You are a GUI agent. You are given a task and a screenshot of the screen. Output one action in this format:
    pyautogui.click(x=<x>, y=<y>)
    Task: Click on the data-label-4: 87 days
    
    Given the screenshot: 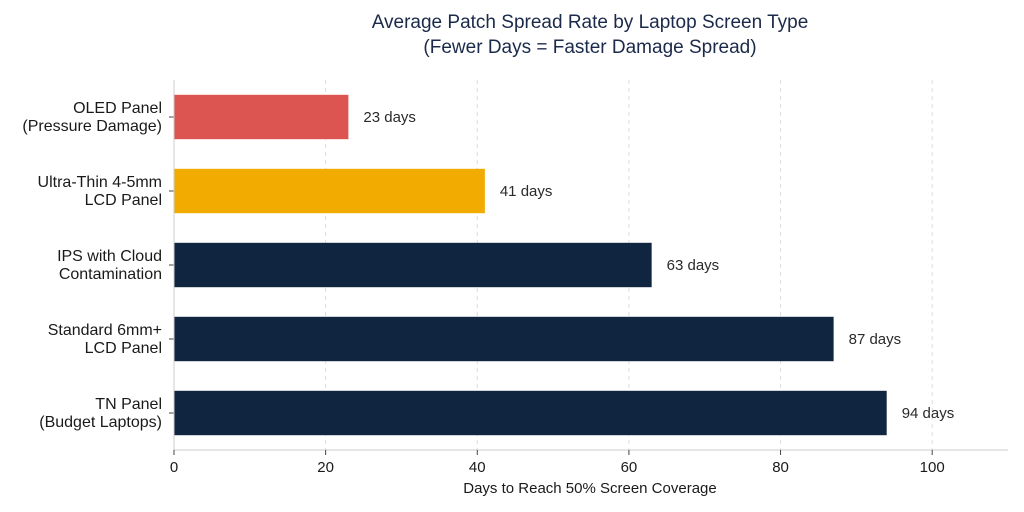 What is the action you would take?
    pyautogui.click(x=875, y=339)
    